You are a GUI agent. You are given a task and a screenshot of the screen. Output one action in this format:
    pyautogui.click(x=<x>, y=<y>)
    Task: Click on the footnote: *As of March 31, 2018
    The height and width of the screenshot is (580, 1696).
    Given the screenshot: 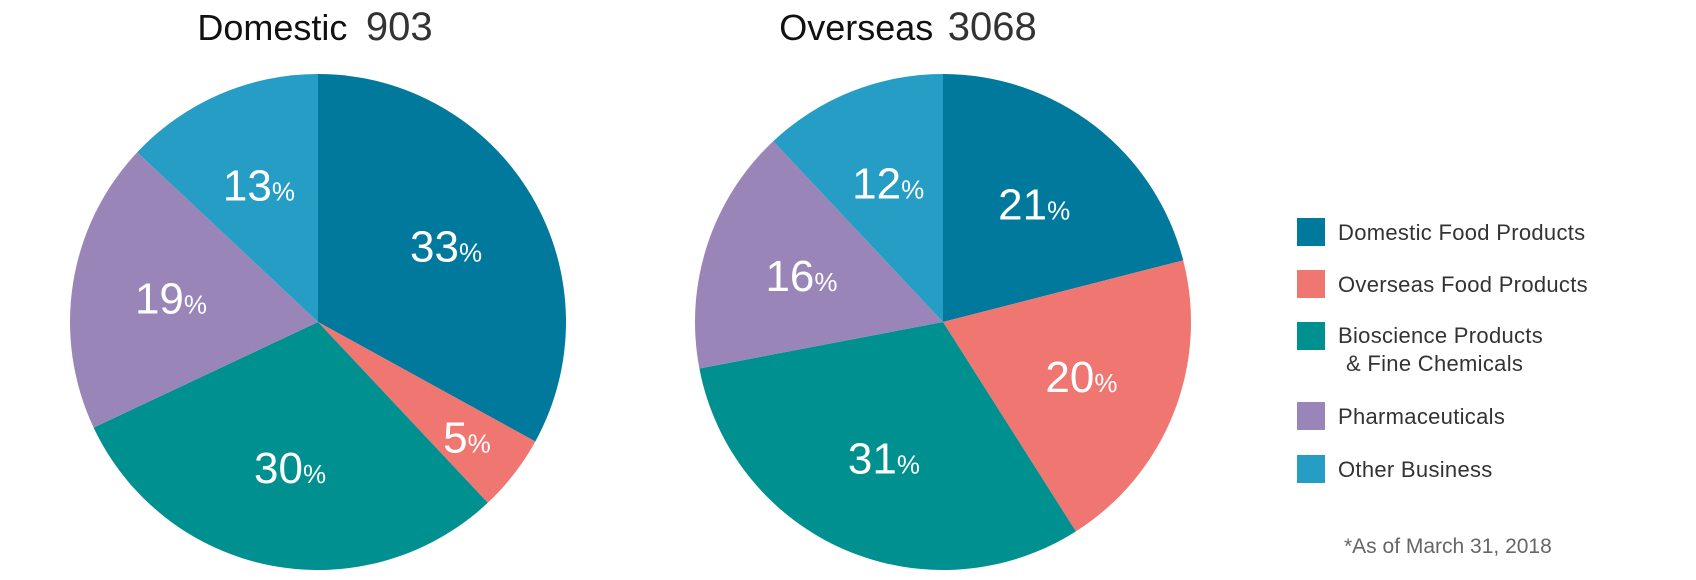 What is the action you would take?
    pyautogui.click(x=1448, y=546)
    